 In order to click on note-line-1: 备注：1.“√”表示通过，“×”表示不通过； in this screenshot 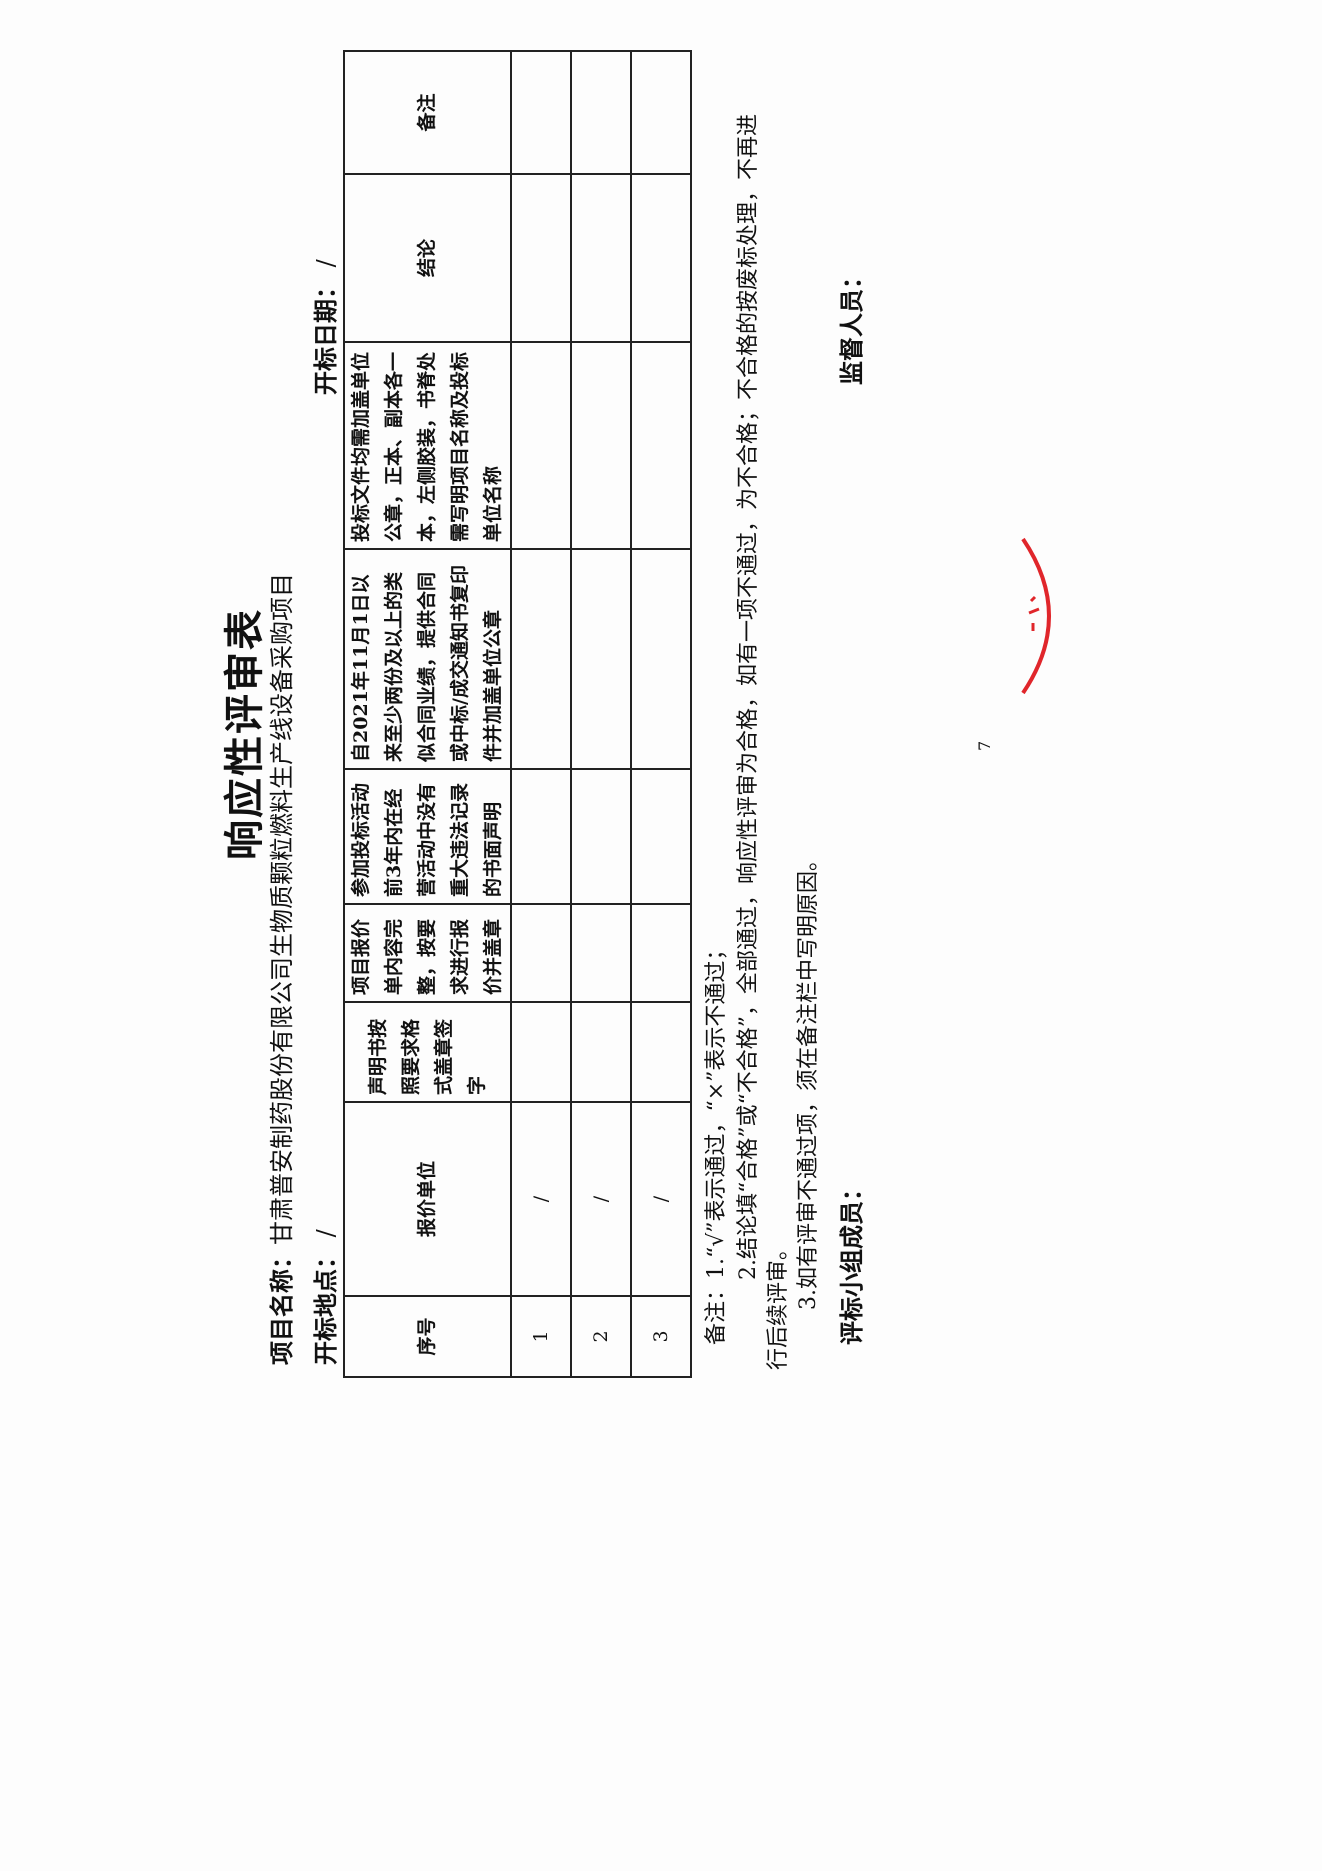, I will do `click(716, 1141)`.